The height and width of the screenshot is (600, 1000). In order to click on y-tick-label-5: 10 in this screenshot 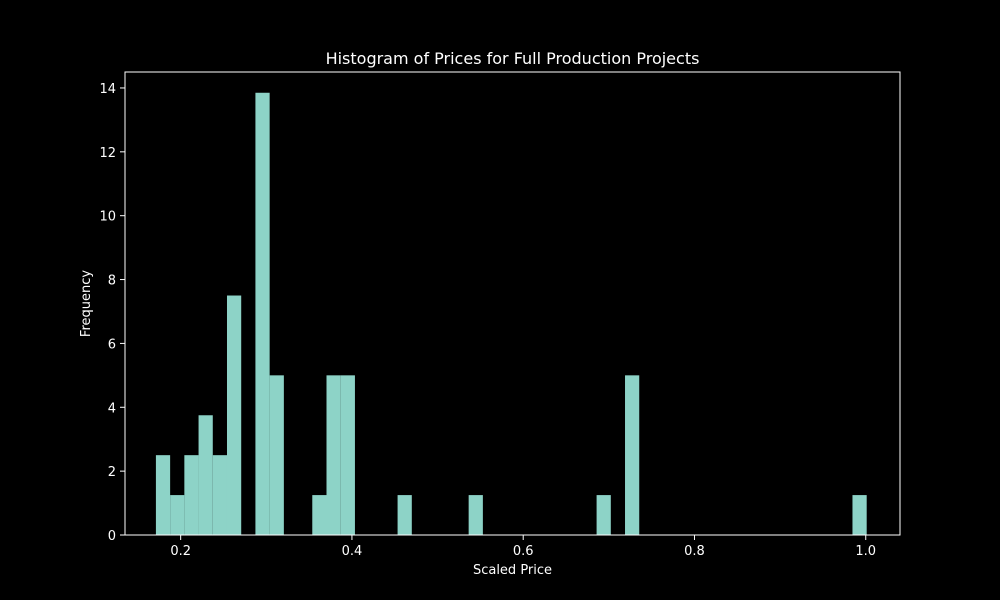, I will do `click(107, 217)`.